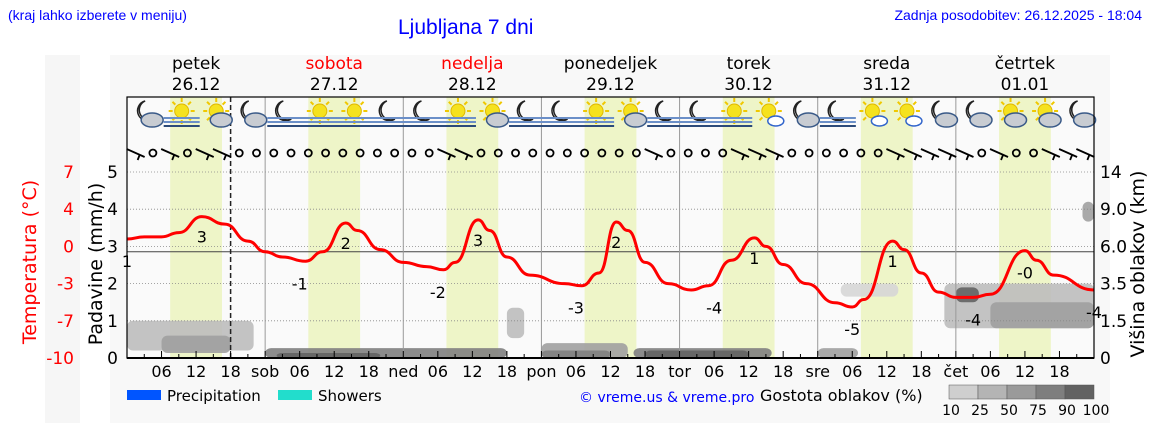 The width and height of the screenshot is (1152, 443). I want to click on temperature-label: -2, so click(438, 292).